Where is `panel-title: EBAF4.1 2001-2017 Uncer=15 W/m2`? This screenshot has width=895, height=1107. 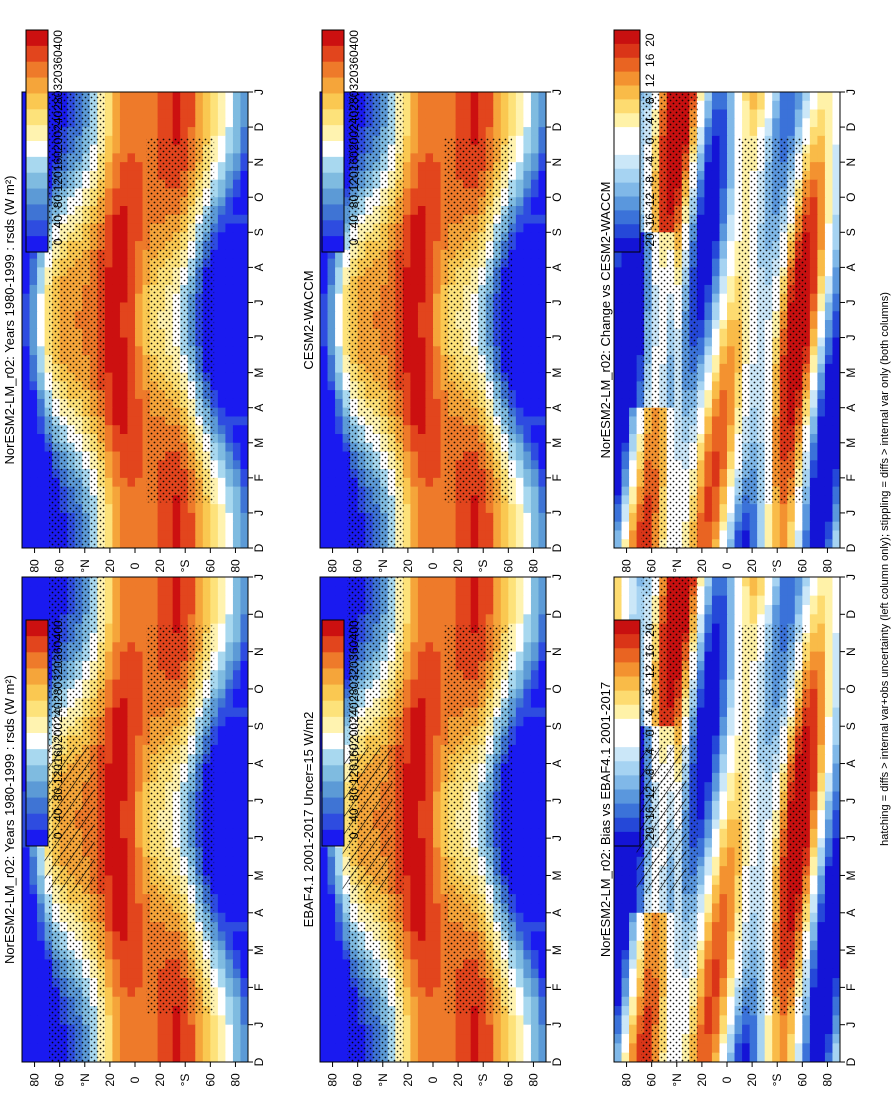 panel-title: EBAF4.1 2001-2017 Uncer=15 W/m2 is located at coordinates (308, 820).